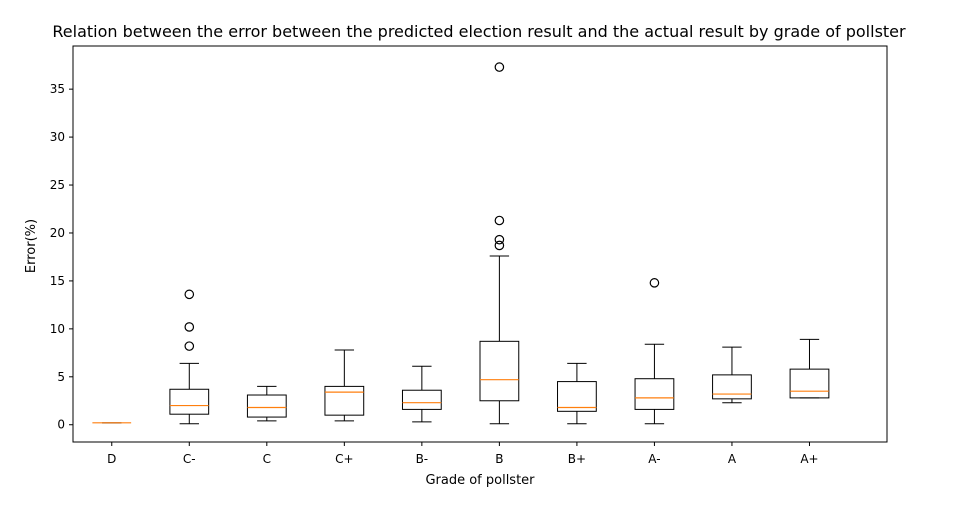 This screenshot has height=506, width=958. Describe the element at coordinates (809, 459) in the screenshot. I see `x-tick-label: A+` at that location.